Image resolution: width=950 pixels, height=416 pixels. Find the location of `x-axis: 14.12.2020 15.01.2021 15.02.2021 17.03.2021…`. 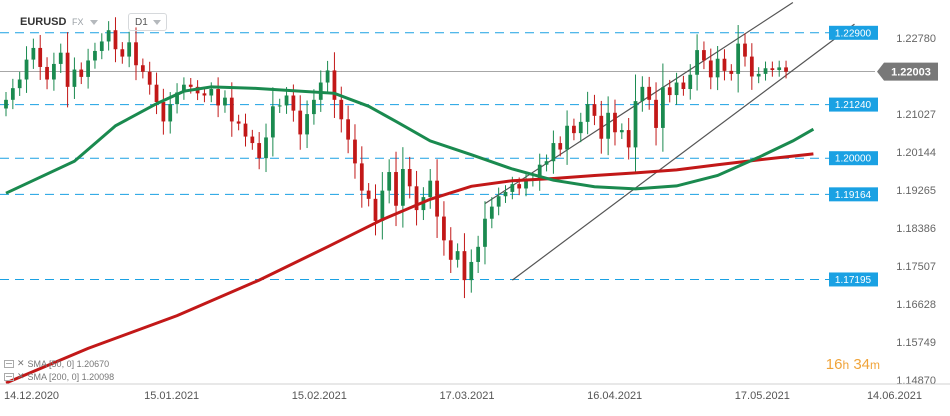

x-axis: 14.12.2020 15.01.2021 15.02.2021 17.03.2021… is located at coordinates (475, 392).